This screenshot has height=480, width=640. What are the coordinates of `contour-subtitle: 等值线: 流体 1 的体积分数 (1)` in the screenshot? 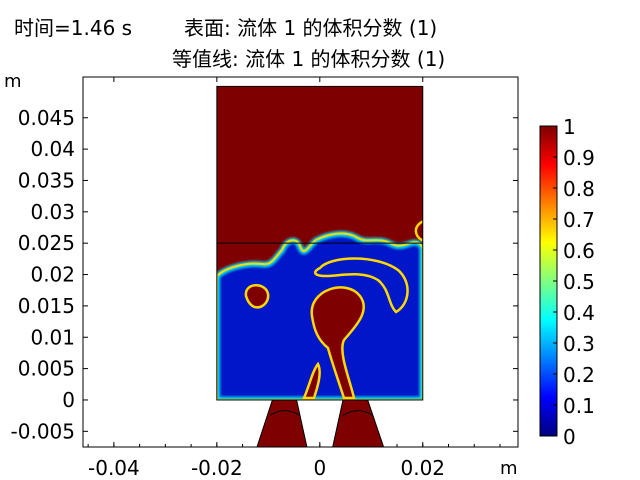 It's located at (309, 59).